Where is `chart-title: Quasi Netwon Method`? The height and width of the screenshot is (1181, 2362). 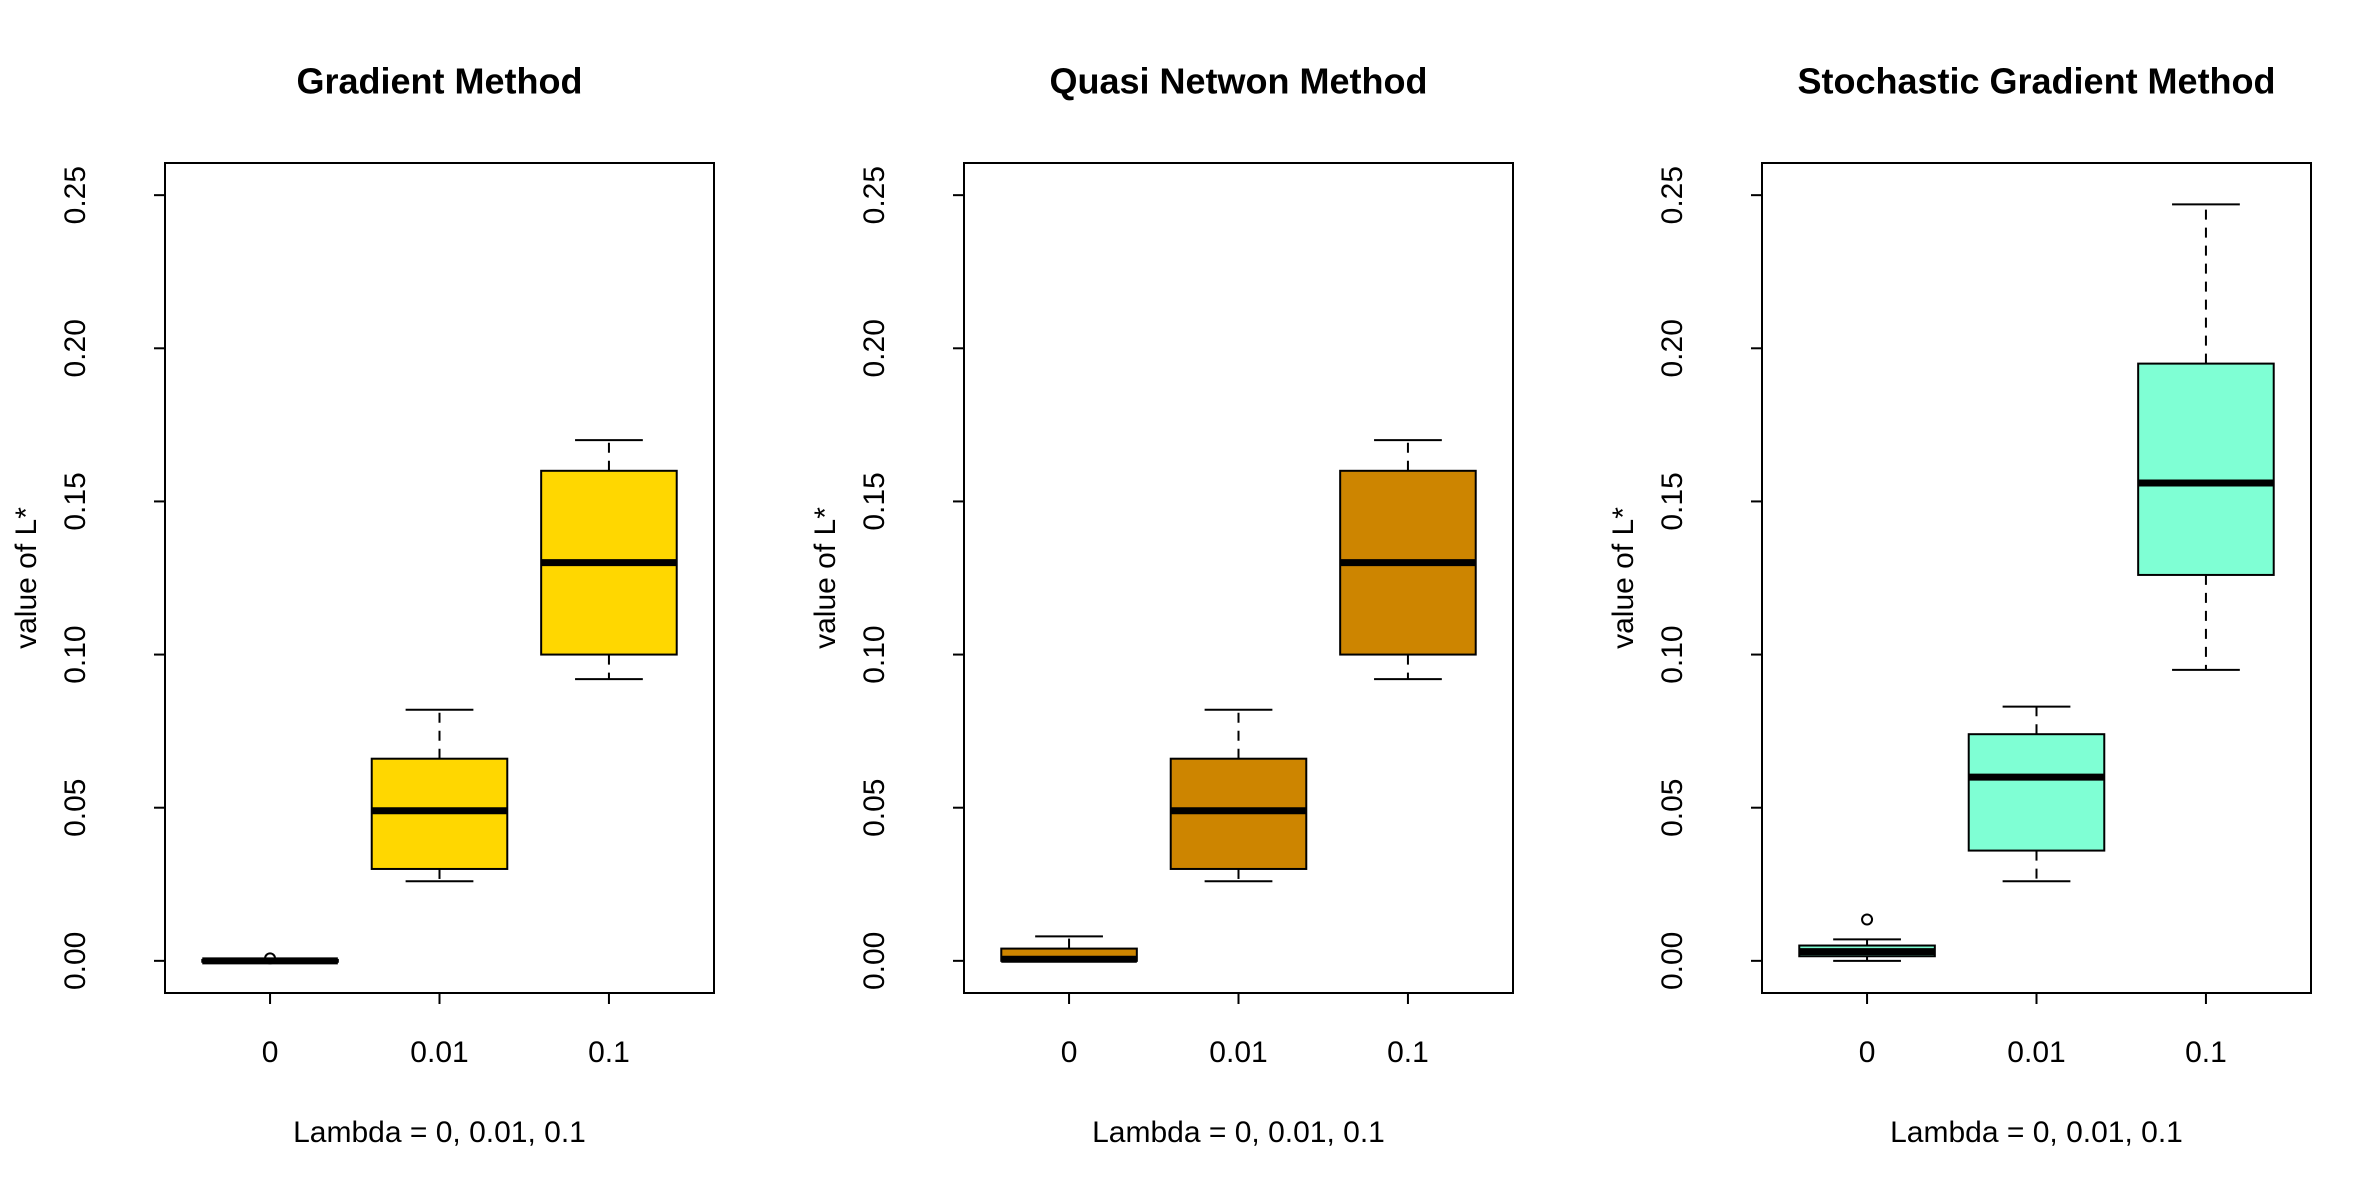 chart-title: Quasi Netwon Method is located at coordinates (1239, 81).